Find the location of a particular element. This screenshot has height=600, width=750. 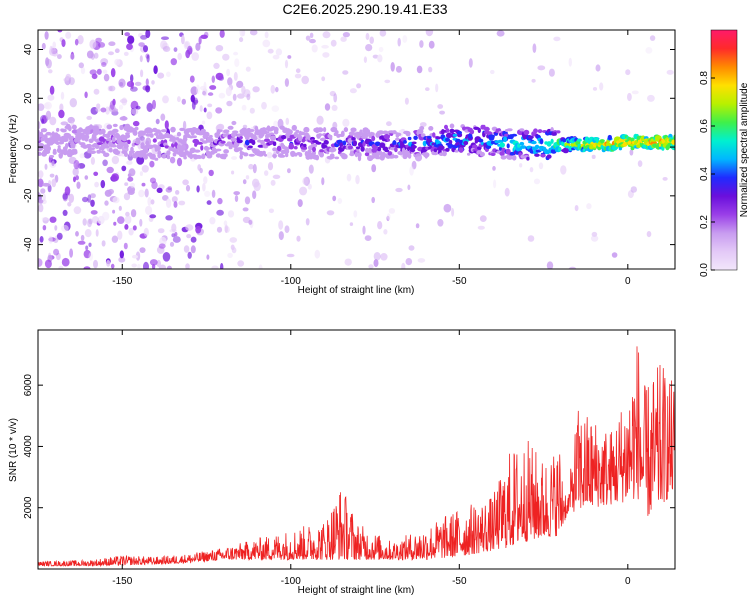

y-tick-label: 0 is located at coordinates (28, 147).